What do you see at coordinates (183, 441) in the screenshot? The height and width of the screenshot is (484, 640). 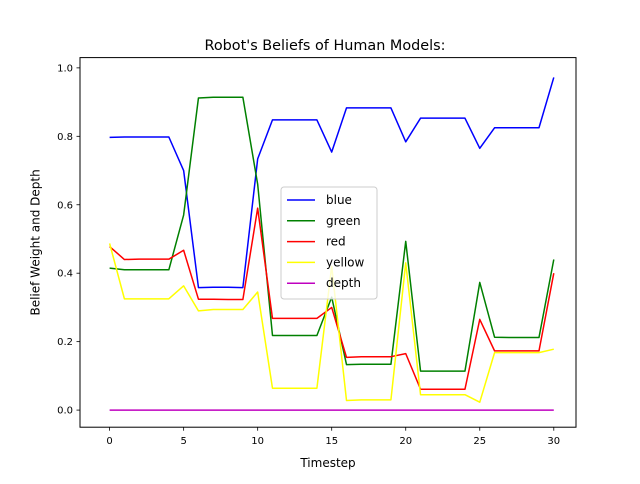 I see `x-tick-label: 5` at bounding box center [183, 441].